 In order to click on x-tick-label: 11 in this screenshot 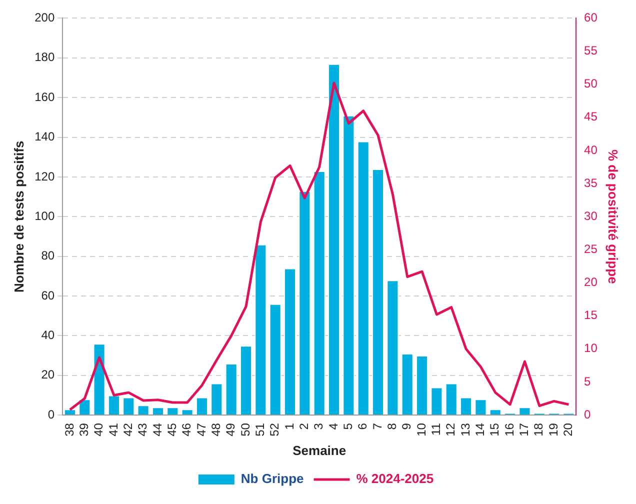, I will do `click(436, 429)`.